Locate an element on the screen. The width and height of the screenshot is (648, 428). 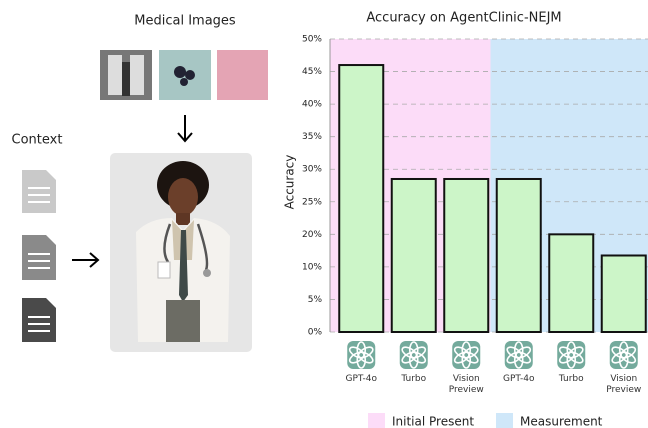
y-tick-label: 0% is located at coordinates (315, 333).